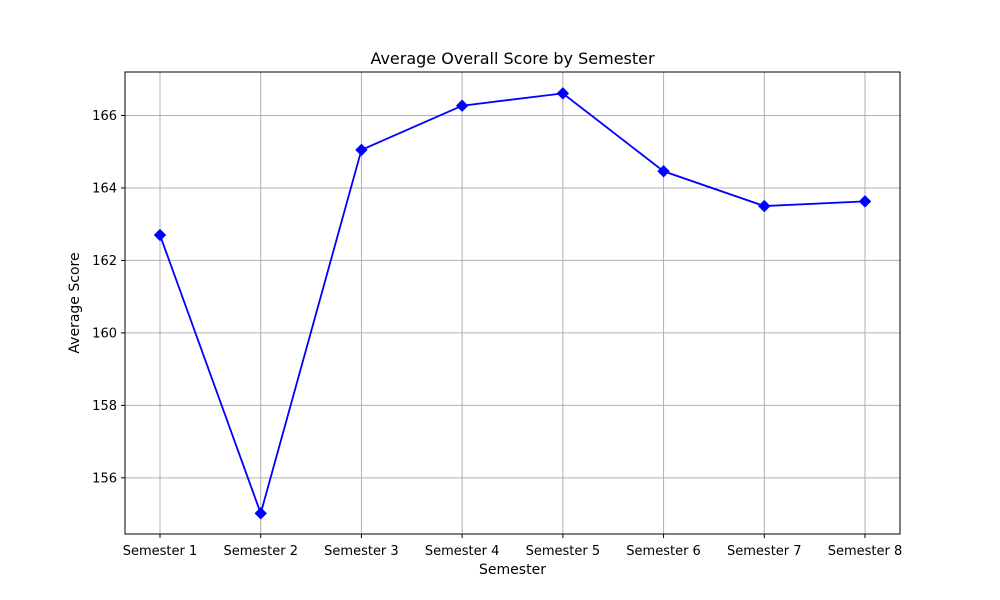 This screenshot has width=1000, height=600. I want to click on x-tick-label: Semester 4, so click(462, 551).